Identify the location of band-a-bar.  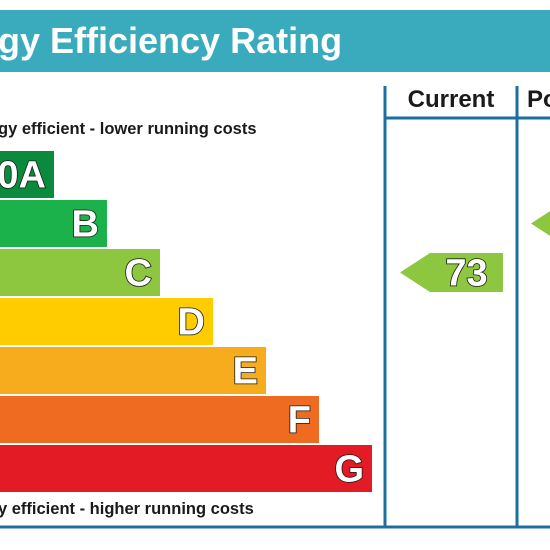
(27, 174).